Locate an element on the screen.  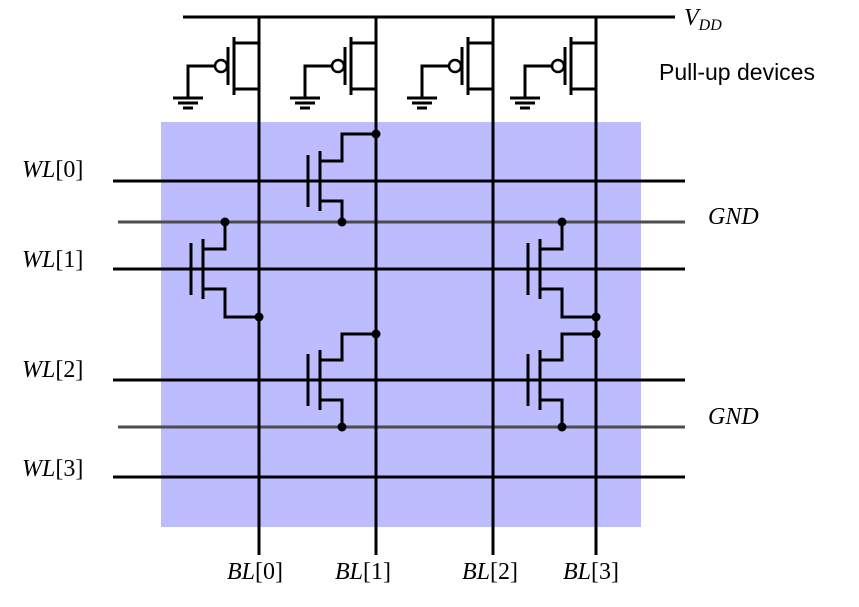
gnd-label-0: GND is located at coordinates (733, 217).